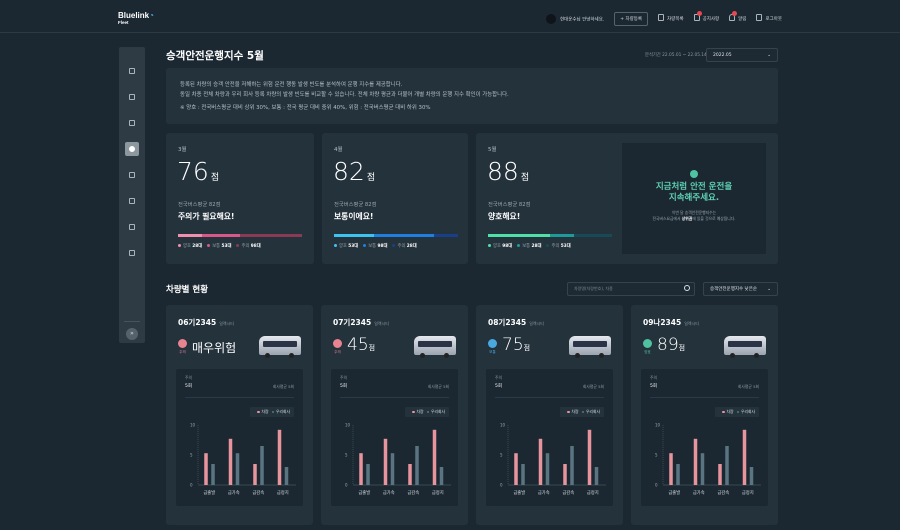 Image resolution: width=900 pixels, height=530 pixels. Describe the element at coordinates (593, 492) in the screenshot. I see `x-tick-label: 급정지` at that location.